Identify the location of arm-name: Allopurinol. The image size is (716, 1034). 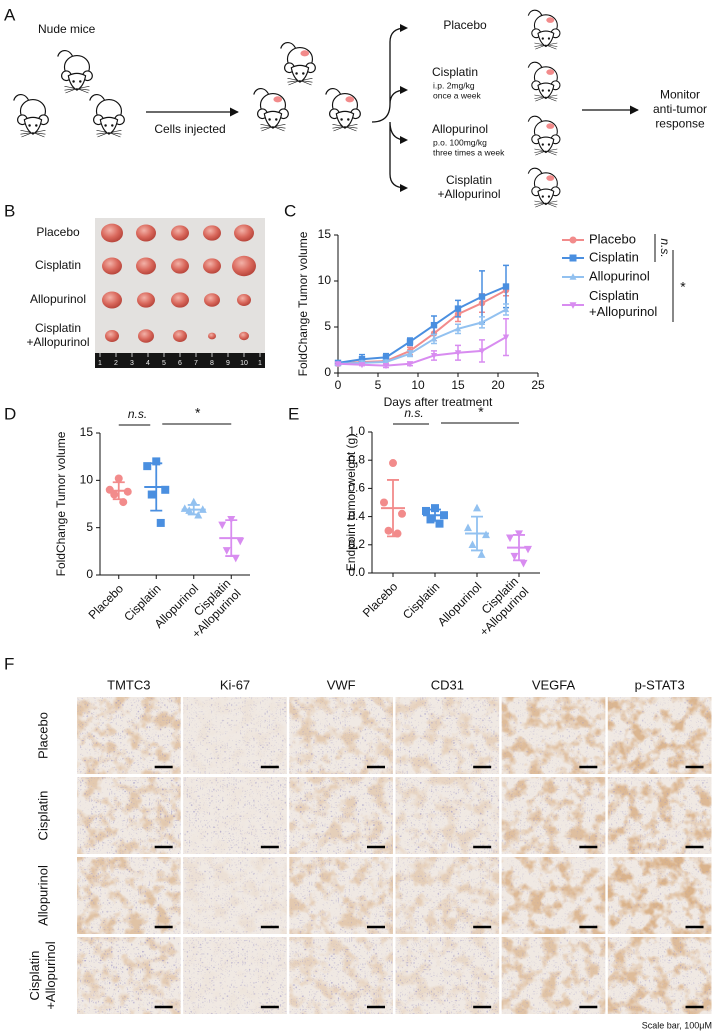
(460, 129).